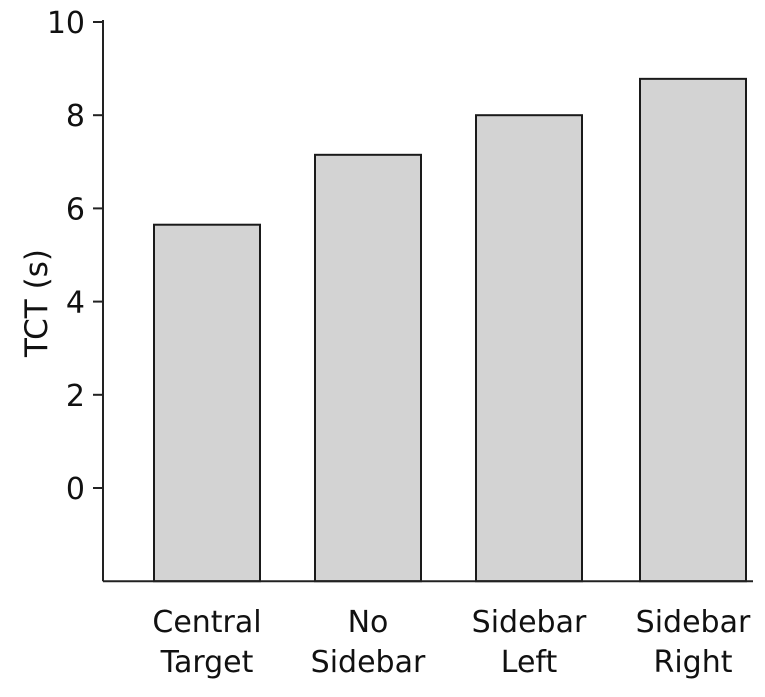 The width and height of the screenshot is (765, 697). What do you see at coordinates (75, 303) in the screenshot?
I see `y-tick-label: 4` at bounding box center [75, 303].